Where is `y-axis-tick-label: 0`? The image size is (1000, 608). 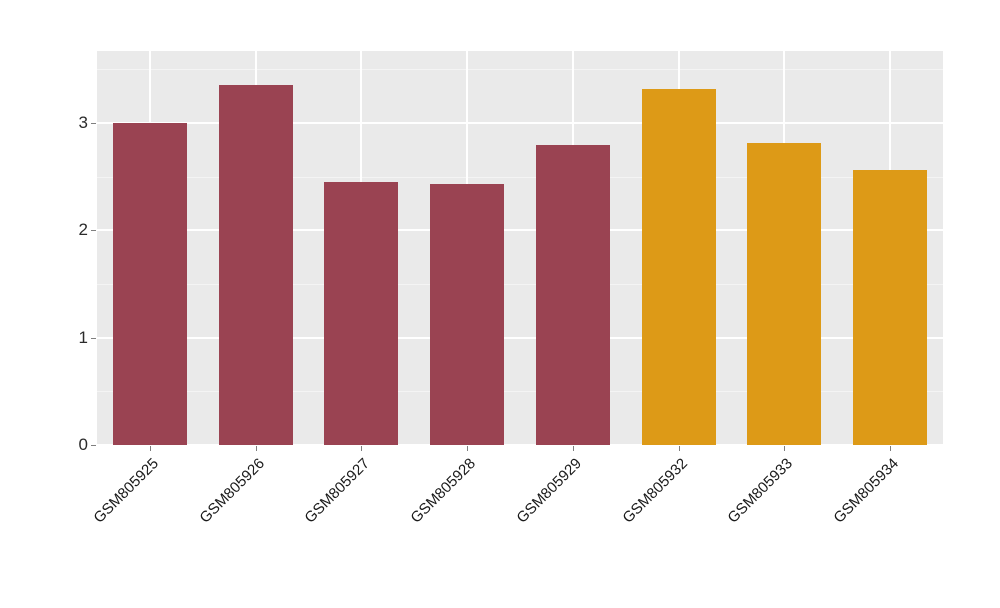
y-axis-tick-label: 0 is located at coordinates (83, 444).